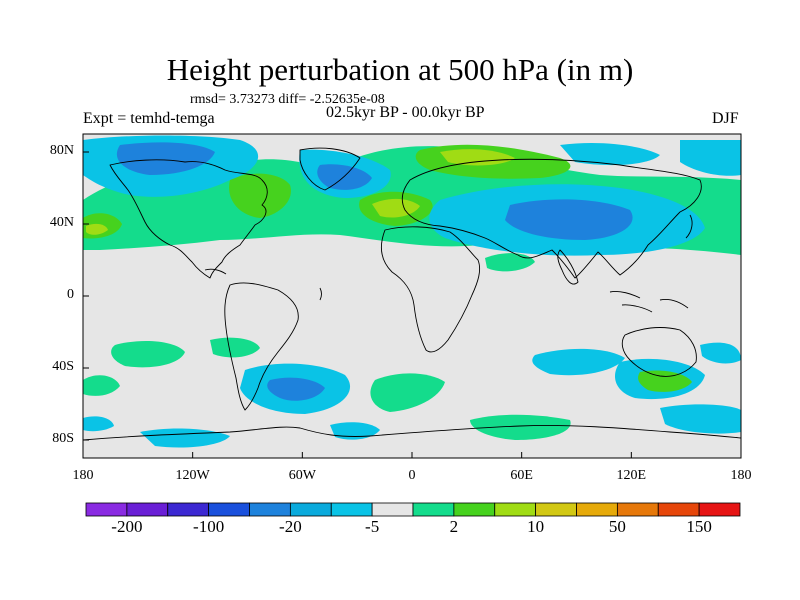  What do you see at coordinates (699, 526) in the screenshot?
I see `colorbar-label: 150` at bounding box center [699, 526].